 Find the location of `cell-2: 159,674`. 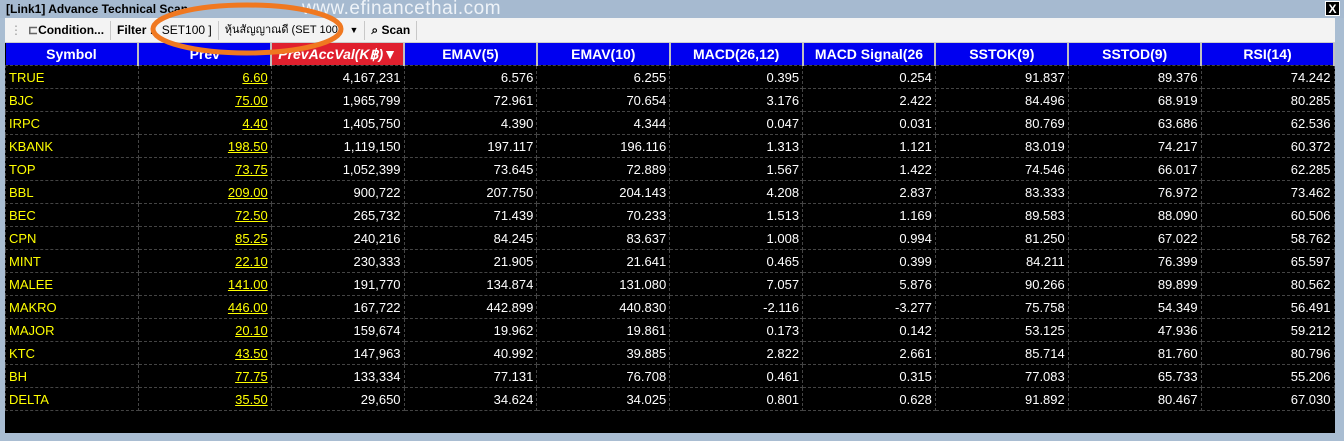

cell-2: 159,674 is located at coordinates (337, 330).